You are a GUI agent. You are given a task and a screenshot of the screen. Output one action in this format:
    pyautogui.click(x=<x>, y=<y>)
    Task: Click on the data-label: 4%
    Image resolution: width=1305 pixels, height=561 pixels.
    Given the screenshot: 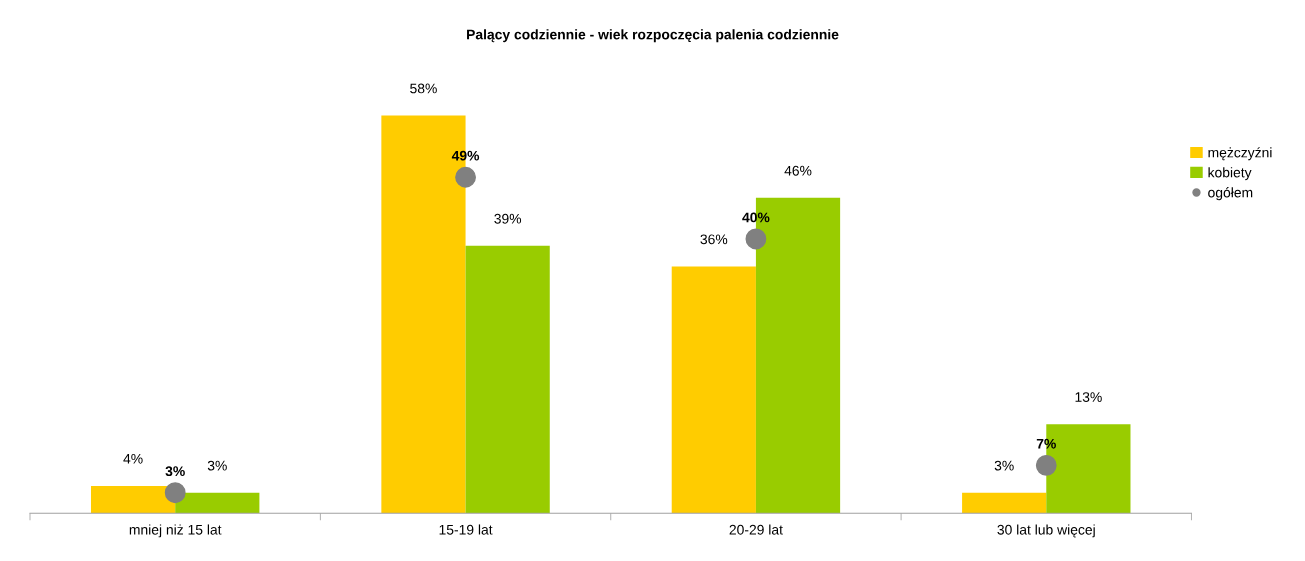 What is the action you would take?
    pyautogui.click(x=133, y=458)
    